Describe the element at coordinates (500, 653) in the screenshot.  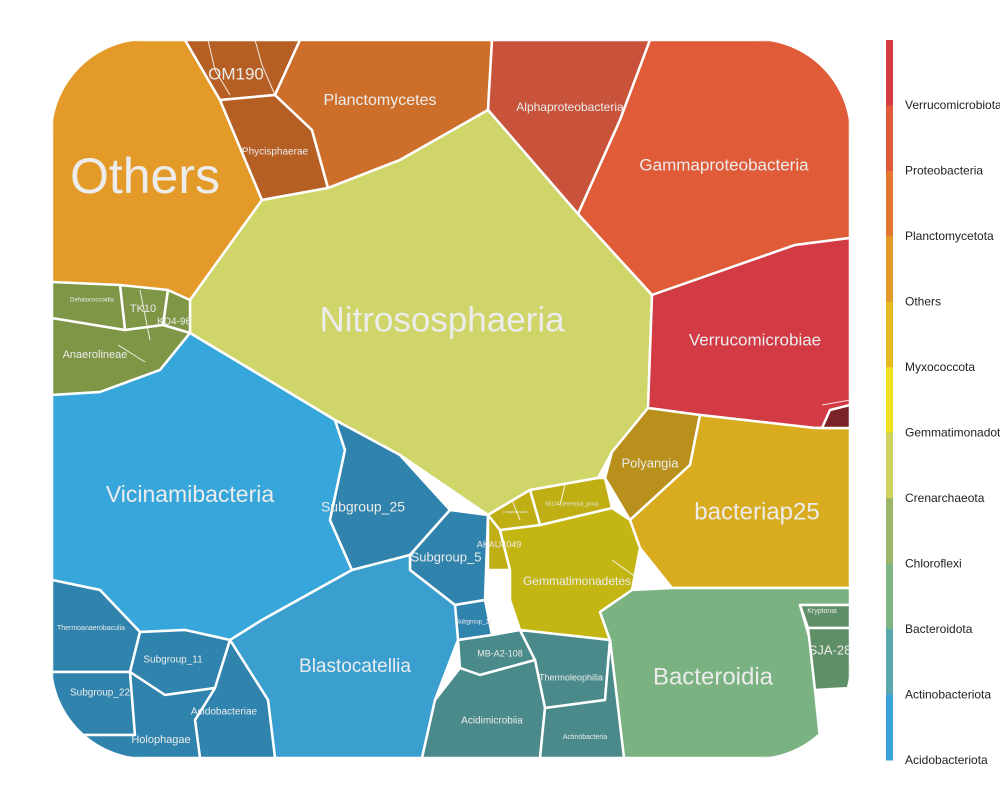
I see `cell-label-mb-a2-108: MB-A2-108` at that location.